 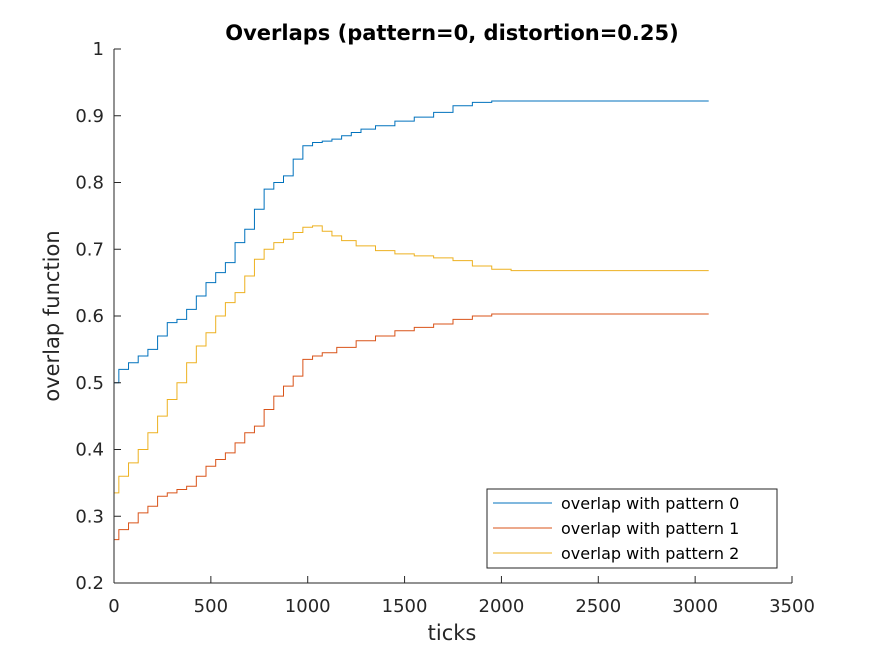 I want to click on y-tick-label: 1, so click(x=98, y=49).